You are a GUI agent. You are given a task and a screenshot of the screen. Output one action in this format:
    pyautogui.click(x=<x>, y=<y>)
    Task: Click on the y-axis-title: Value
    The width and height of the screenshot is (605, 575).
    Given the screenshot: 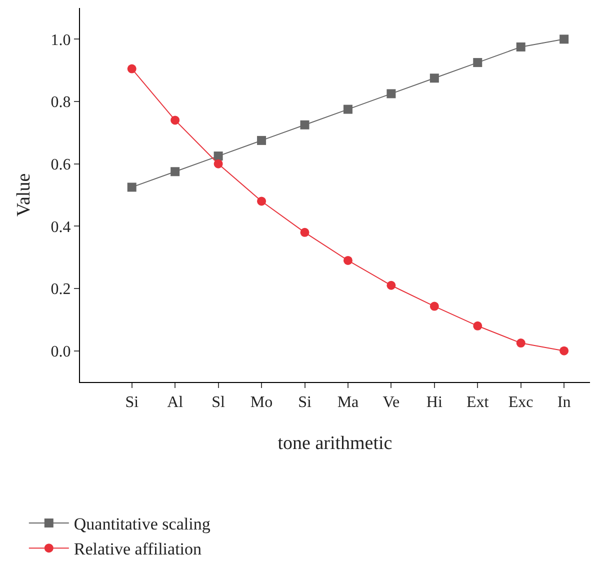 What is the action you would take?
    pyautogui.click(x=24, y=195)
    